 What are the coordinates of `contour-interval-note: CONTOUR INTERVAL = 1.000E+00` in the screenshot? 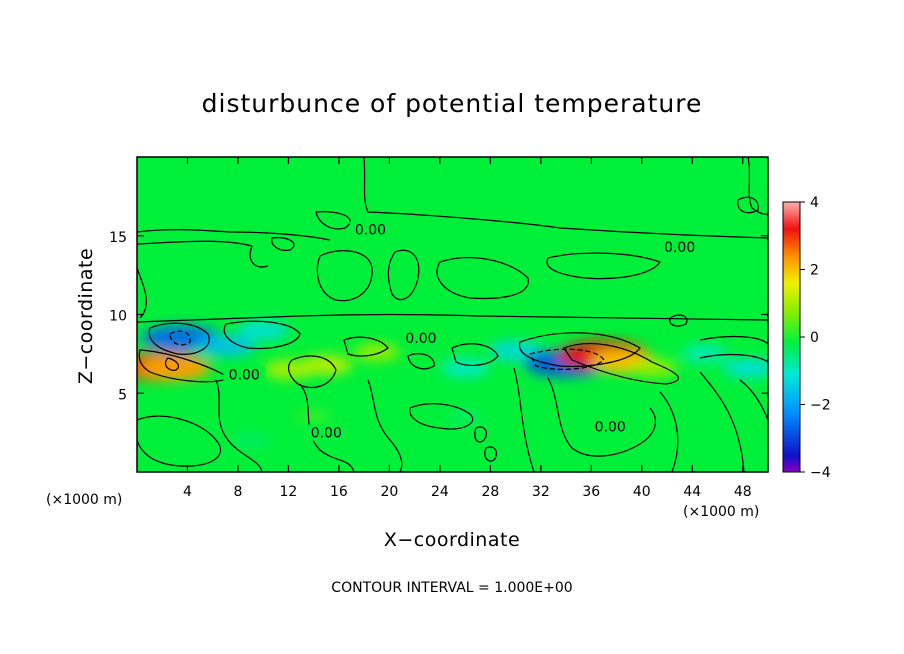 It's located at (451, 588).